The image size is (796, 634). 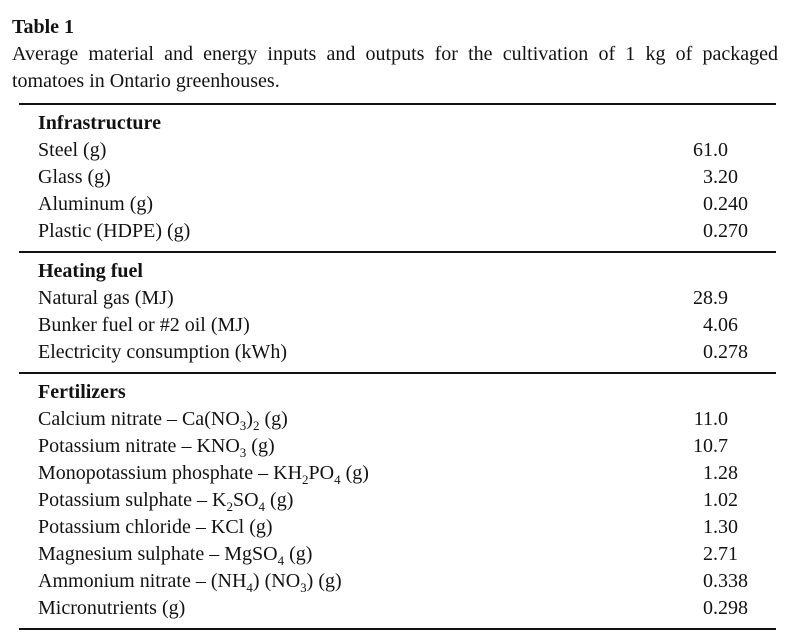 I want to click on row-label: Ammonium nitrate – (NH4) (NO3) (g), so click(x=190, y=582).